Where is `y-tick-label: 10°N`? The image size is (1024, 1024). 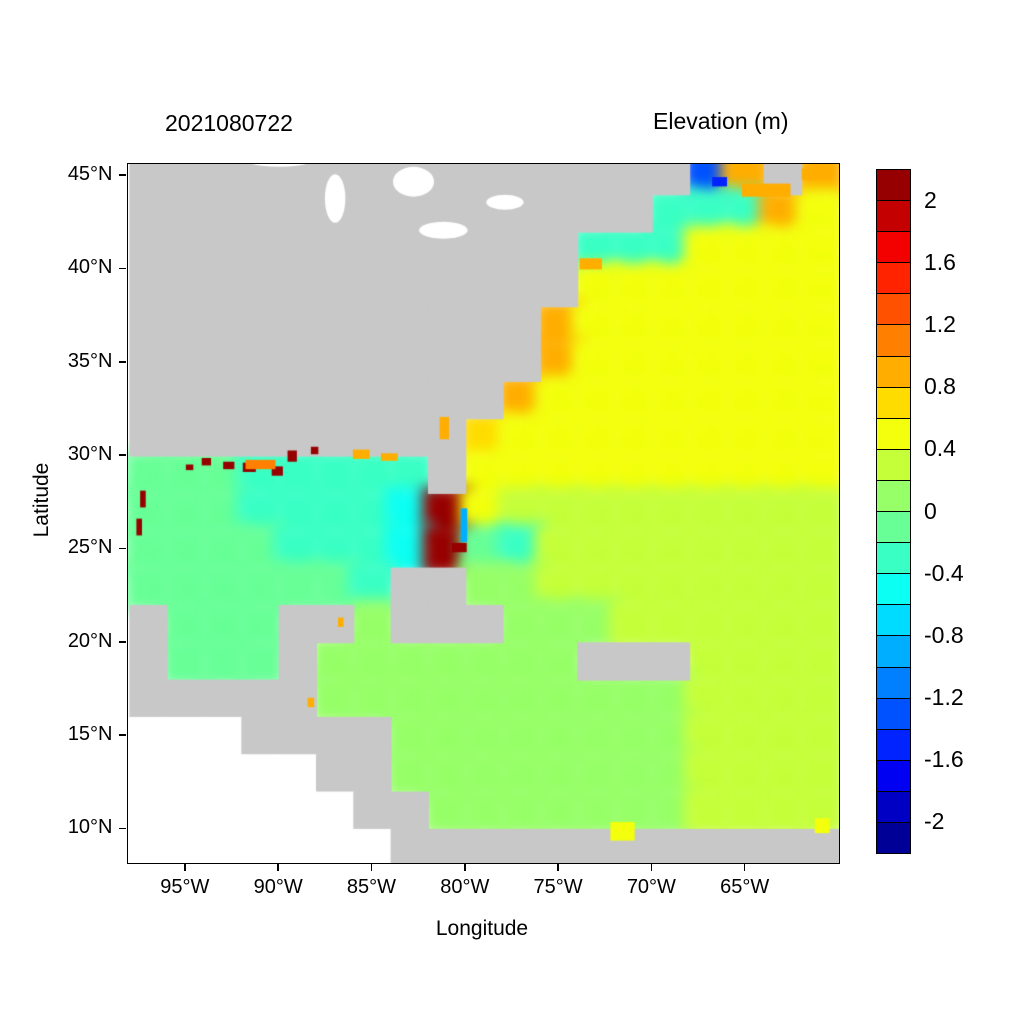 y-tick-label: 10°N is located at coordinates (90, 827).